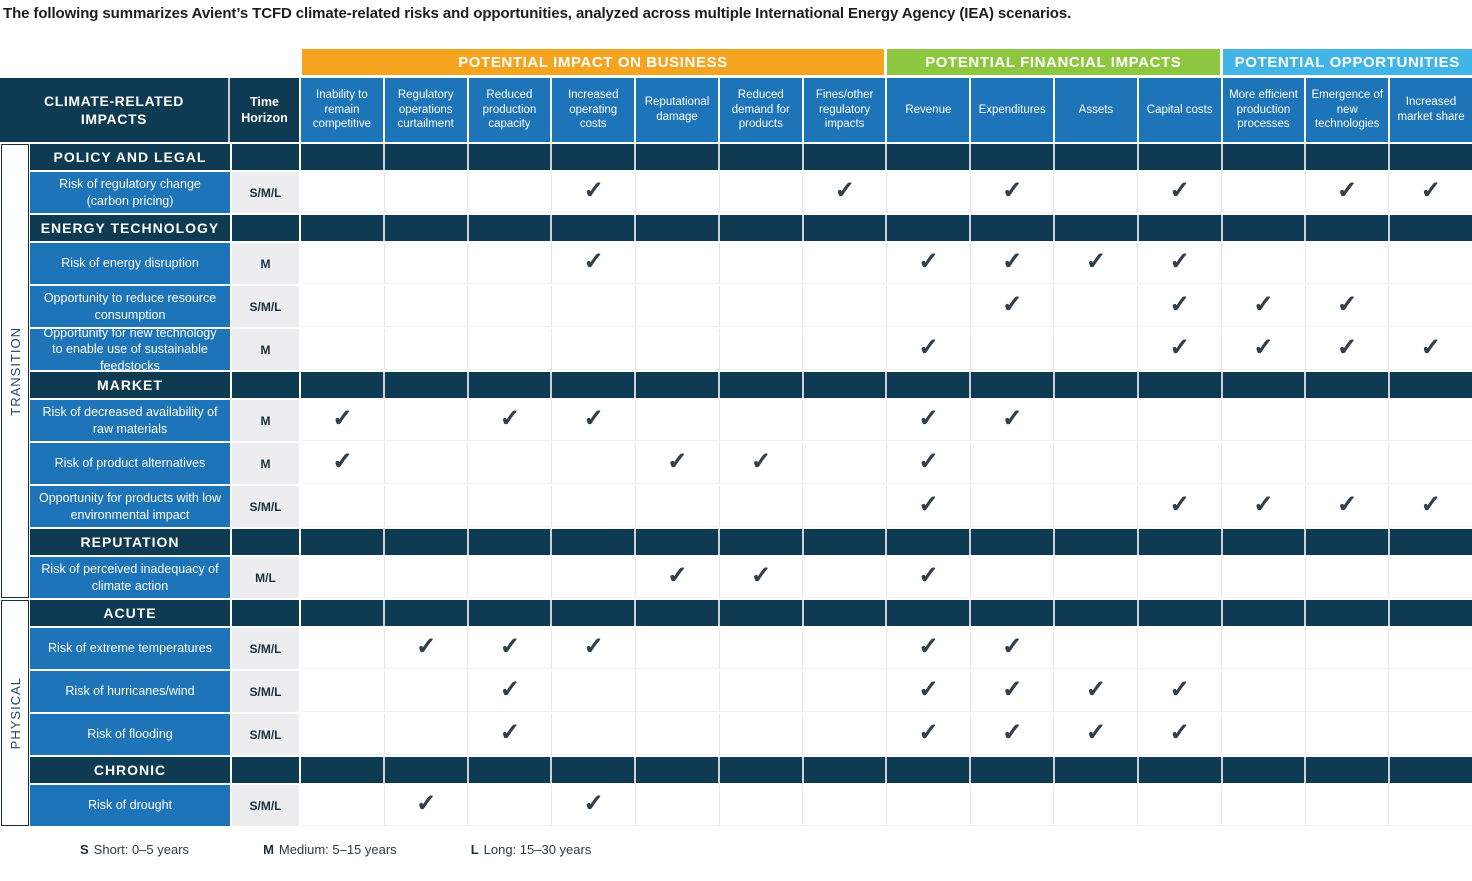  Describe the element at coordinates (130, 542) in the screenshot. I see `section-label-reputation: REPUTATION` at that location.